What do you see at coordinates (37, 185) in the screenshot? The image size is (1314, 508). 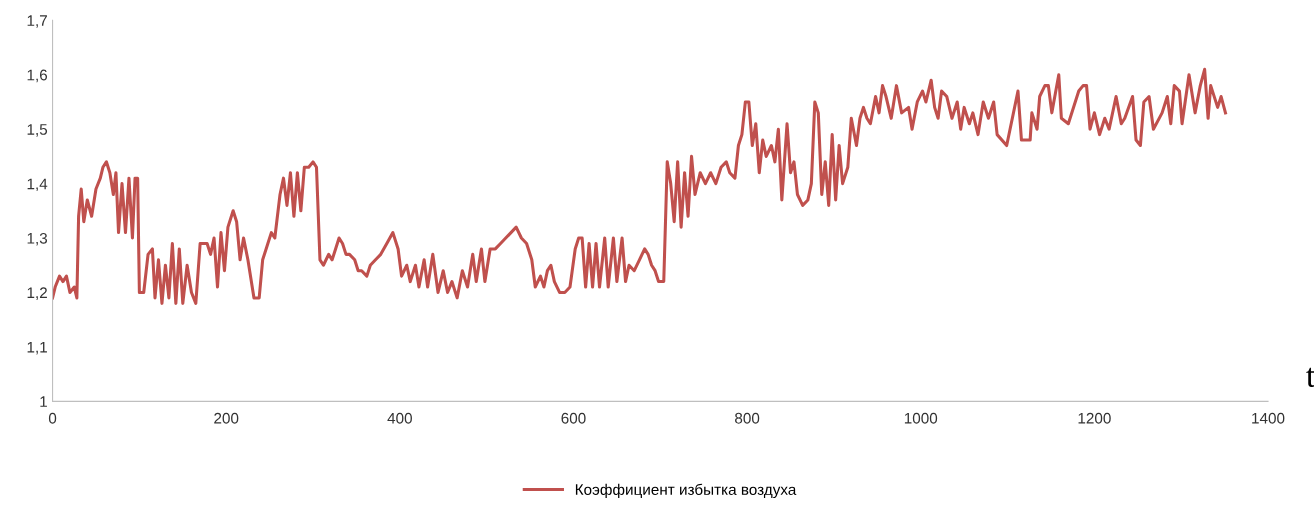 I see `y-tick-label: 1,4` at bounding box center [37, 185].